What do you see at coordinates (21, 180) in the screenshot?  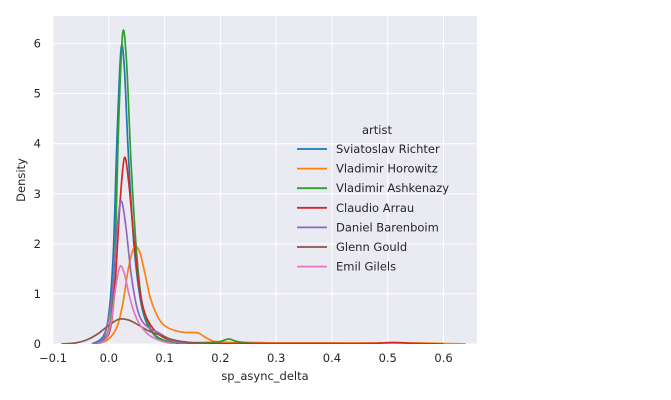 I see `y-axis-label: Density` at bounding box center [21, 180].